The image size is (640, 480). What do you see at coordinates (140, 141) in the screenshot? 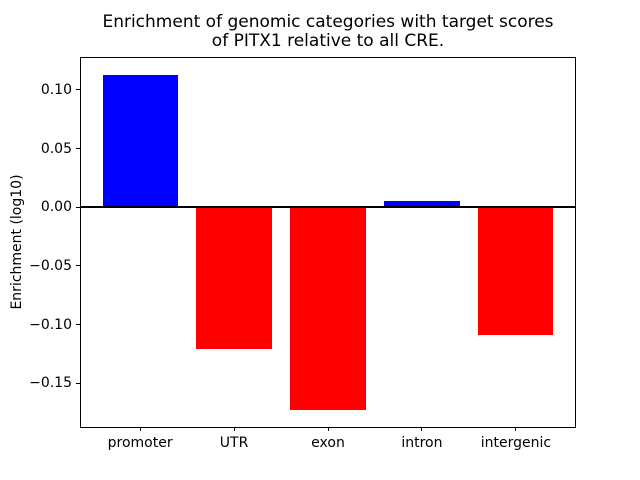
I see `bar-promoter` at bounding box center [140, 141].